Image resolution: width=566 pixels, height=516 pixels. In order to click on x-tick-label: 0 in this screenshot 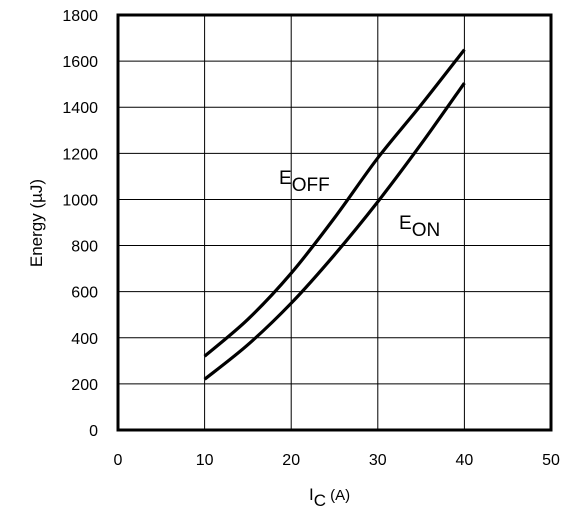, I will do `click(118, 460)`.